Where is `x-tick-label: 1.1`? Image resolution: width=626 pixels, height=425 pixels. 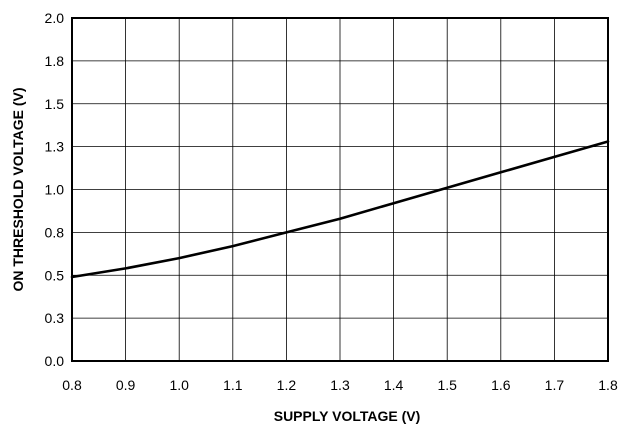
x-tick-label: 1.1 is located at coordinates (233, 385).